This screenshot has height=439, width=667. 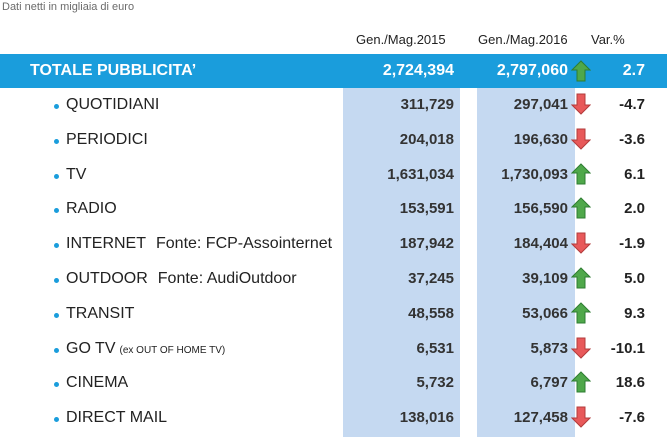 I want to click on row-value-2015: 37,245, so click(x=431, y=278).